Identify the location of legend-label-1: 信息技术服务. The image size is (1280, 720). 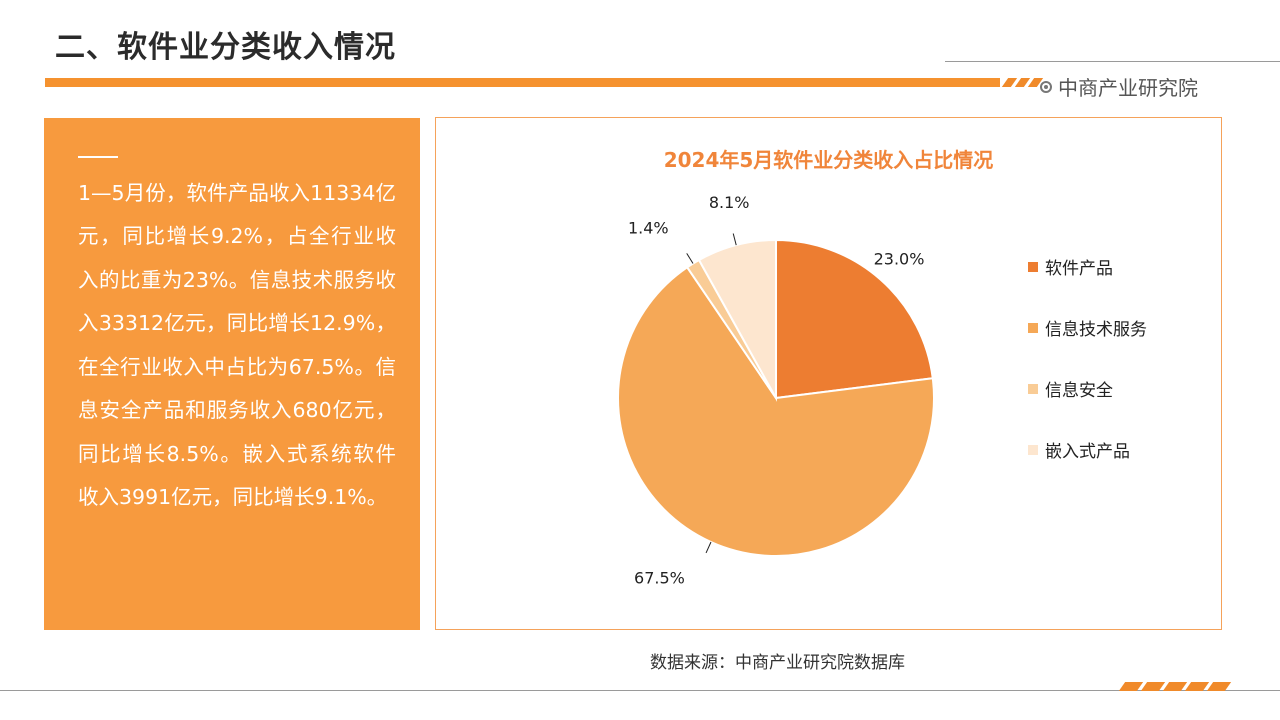
(1096, 330).